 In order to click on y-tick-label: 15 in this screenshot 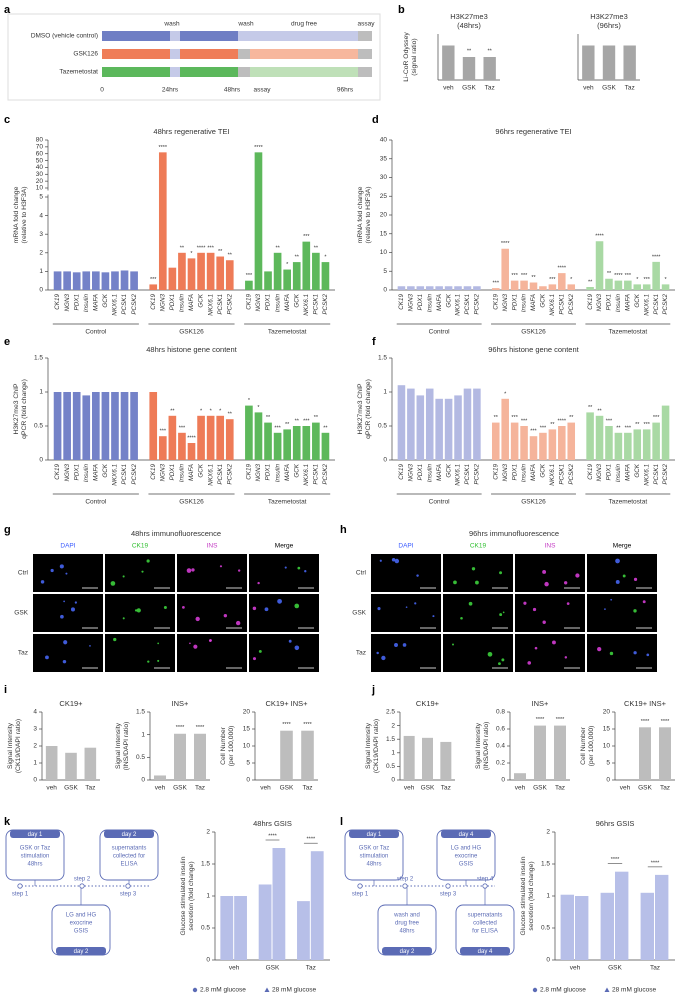, I will do `click(247, 729)`.